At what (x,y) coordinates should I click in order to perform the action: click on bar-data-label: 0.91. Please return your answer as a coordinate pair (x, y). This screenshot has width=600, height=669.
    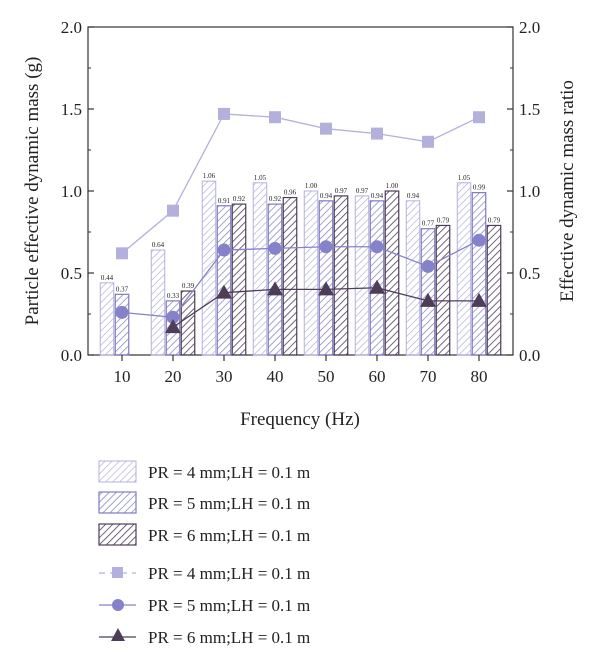
    Looking at the image, I should click on (224, 201).